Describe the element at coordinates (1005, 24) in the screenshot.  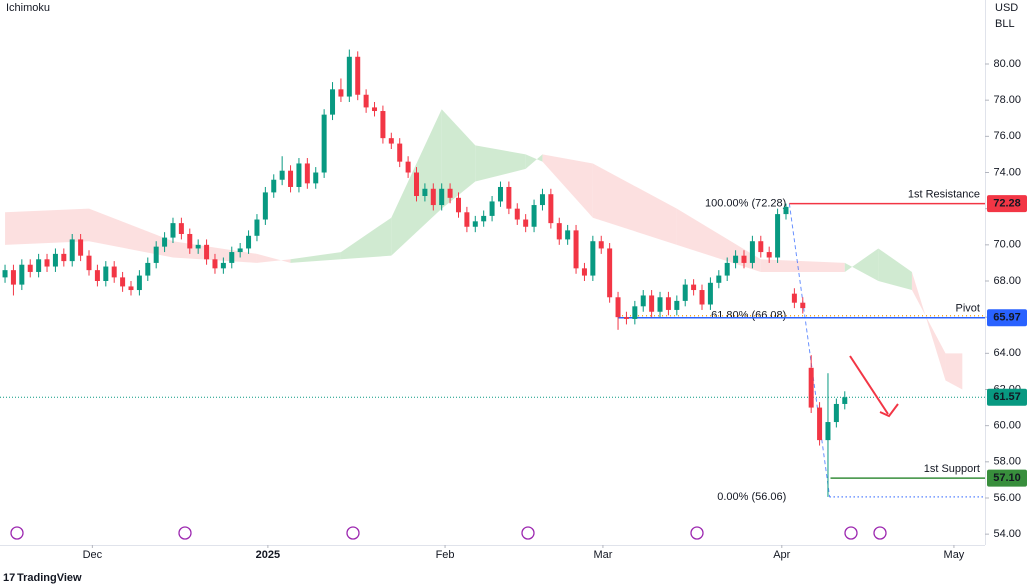
I see `unit: BLL` at that location.